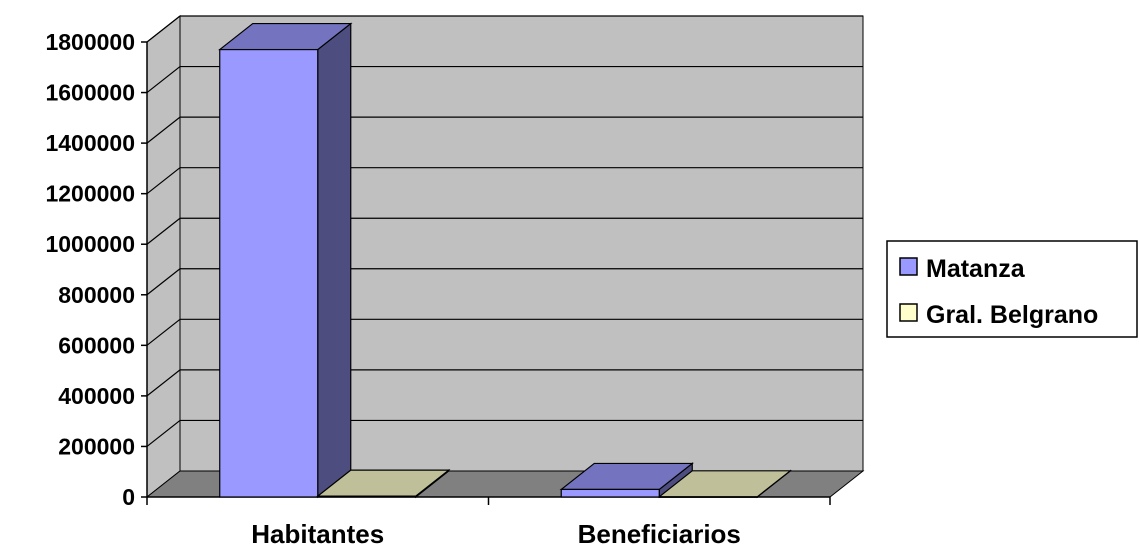 The image size is (1139, 549). I want to click on bar-habitantes-matanza, so click(285, 260).